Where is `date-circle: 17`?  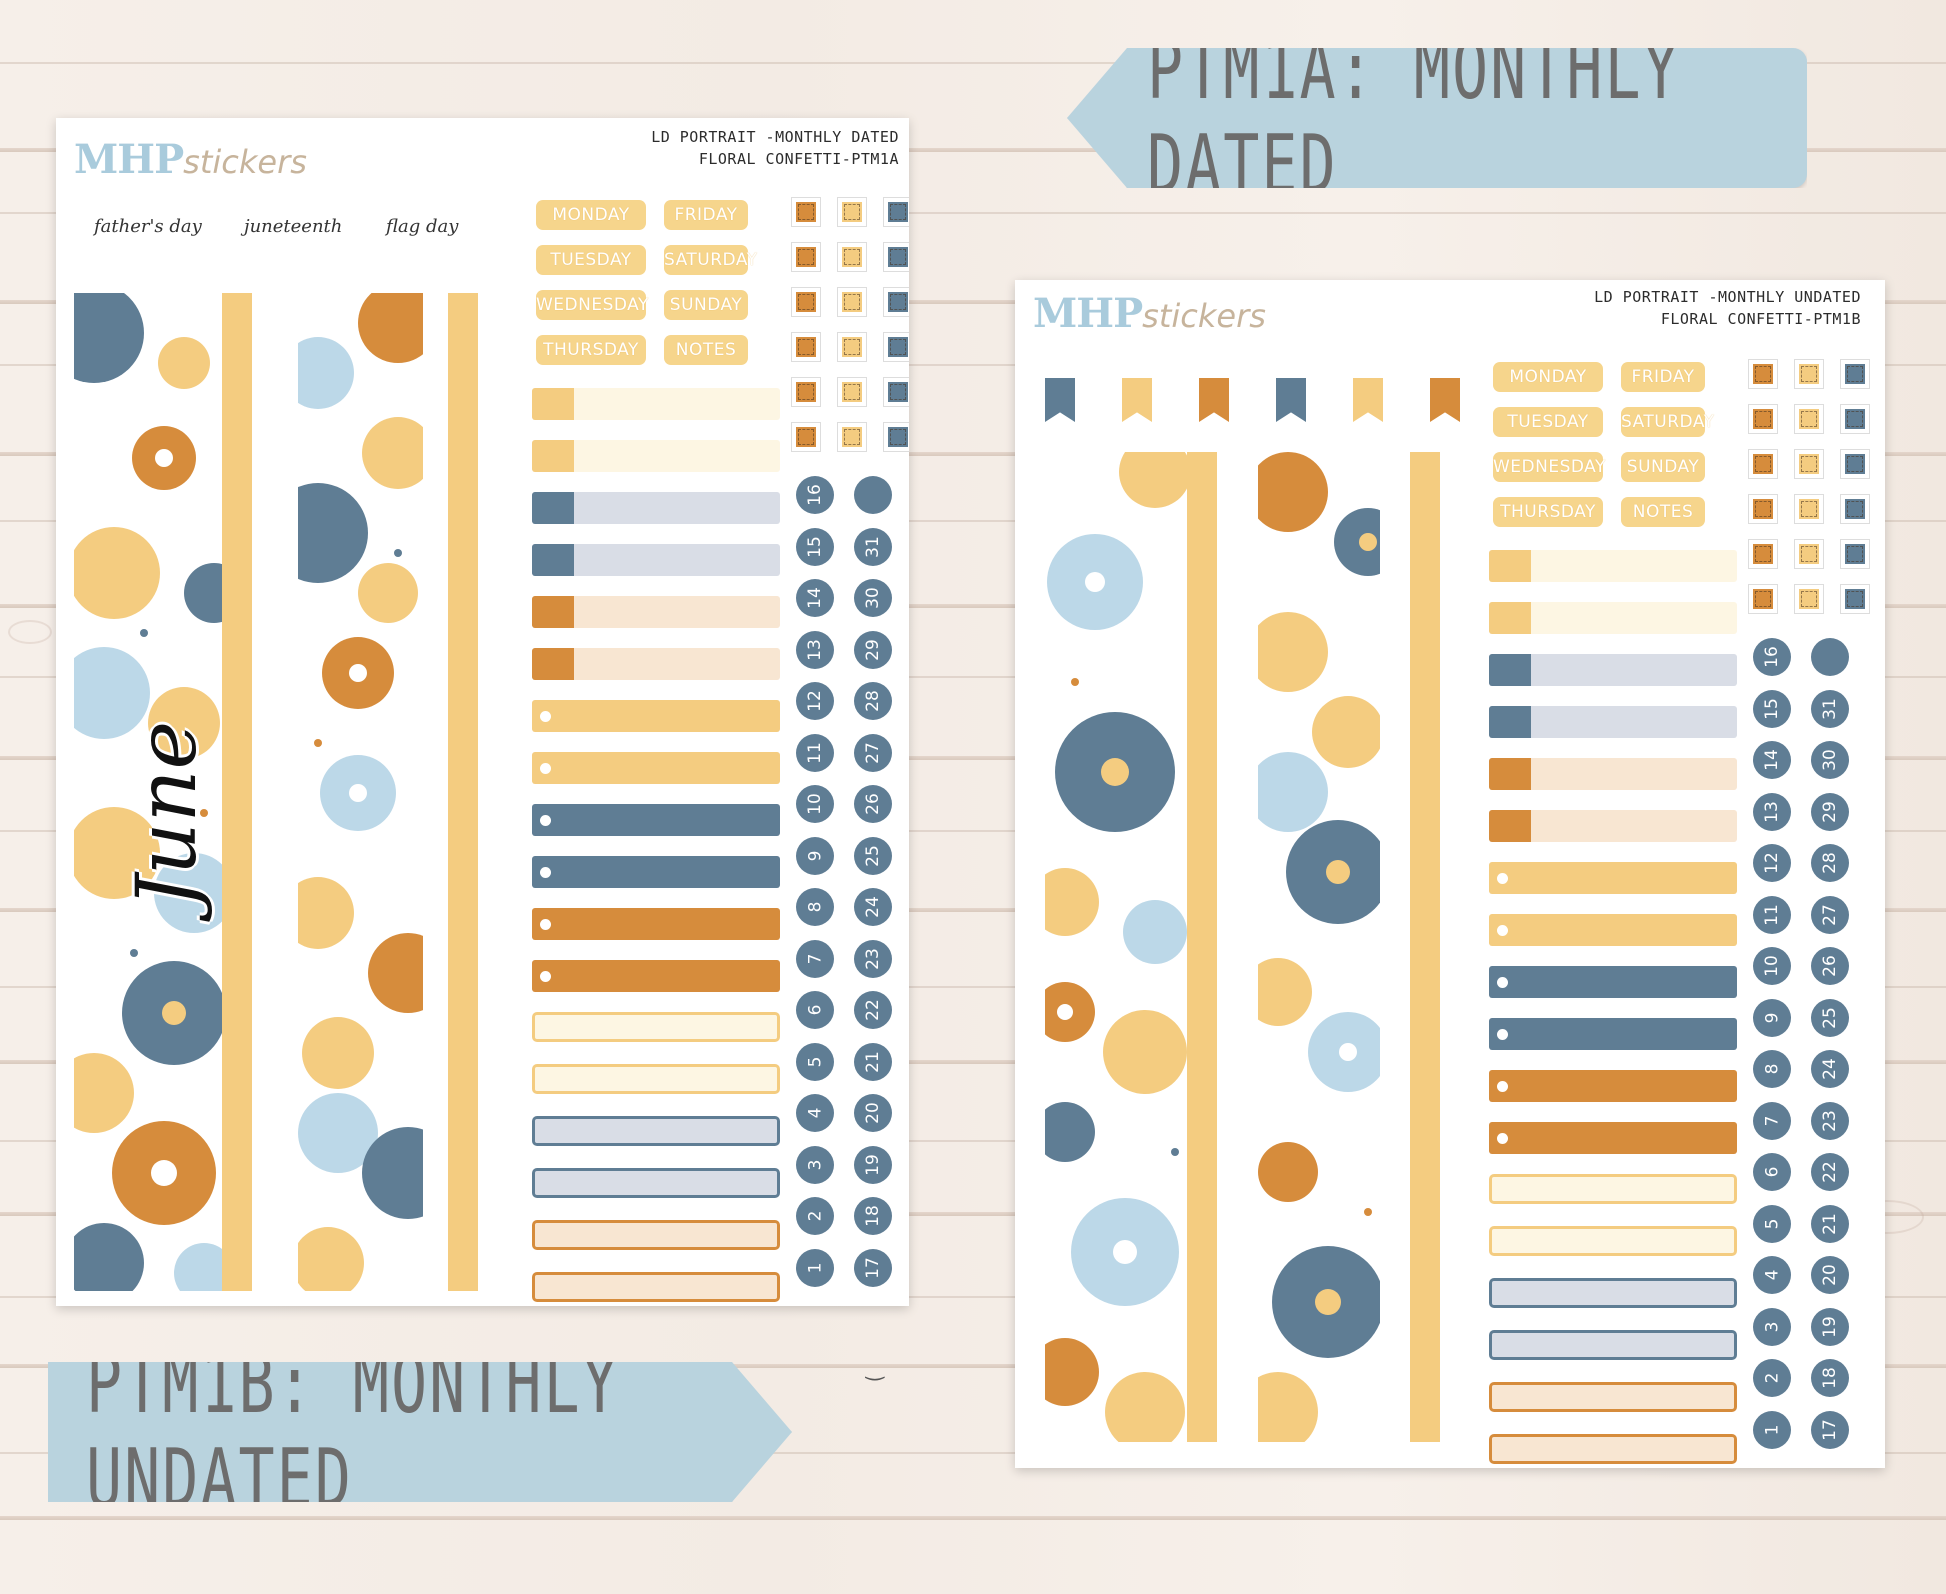
date-circle: 17 is located at coordinates (1830, 1429).